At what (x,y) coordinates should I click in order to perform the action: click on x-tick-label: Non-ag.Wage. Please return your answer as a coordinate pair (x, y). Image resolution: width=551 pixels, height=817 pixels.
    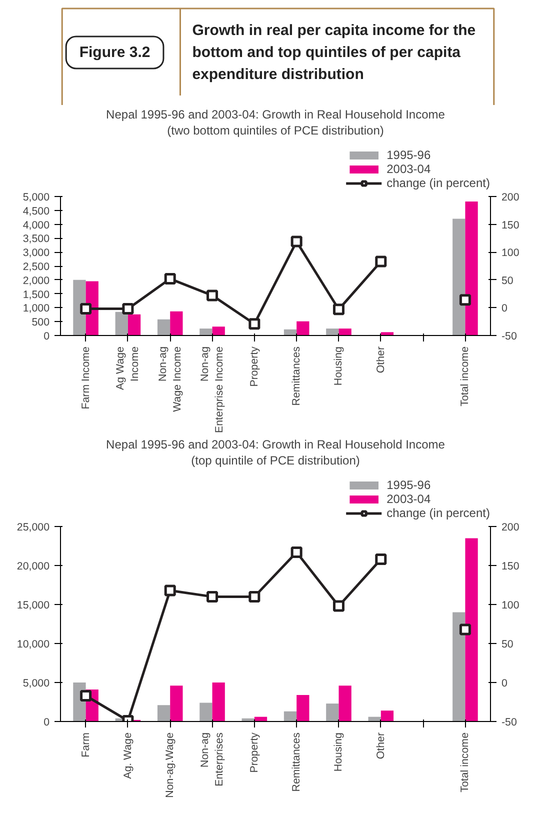
    Looking at the image, I should click on (170, 765).